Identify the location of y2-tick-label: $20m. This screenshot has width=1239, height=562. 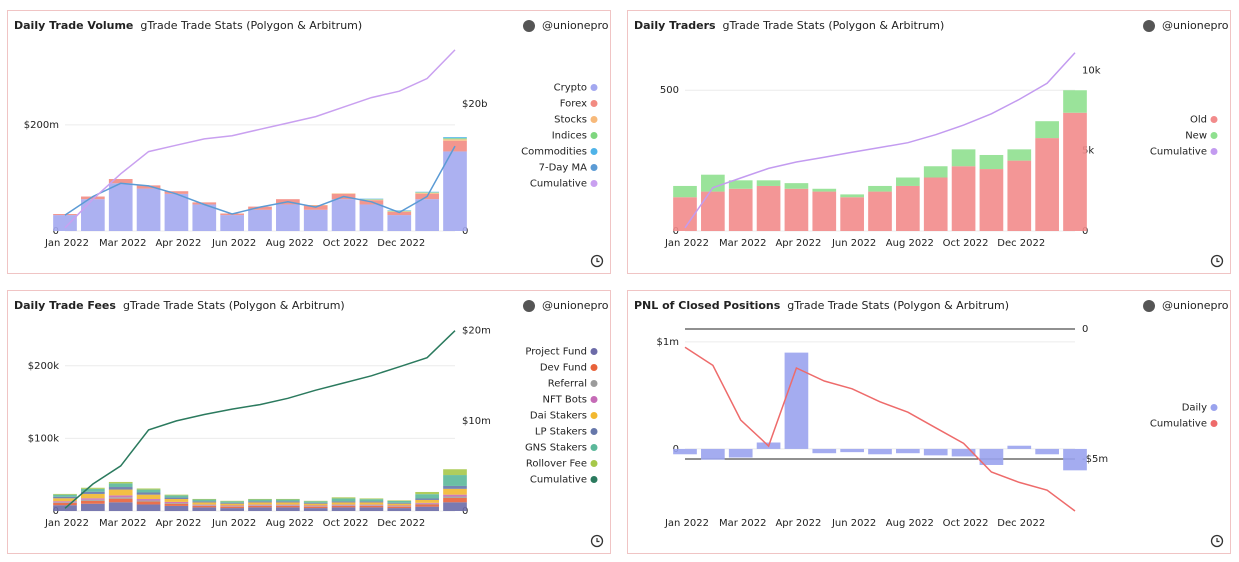
(476, 331).